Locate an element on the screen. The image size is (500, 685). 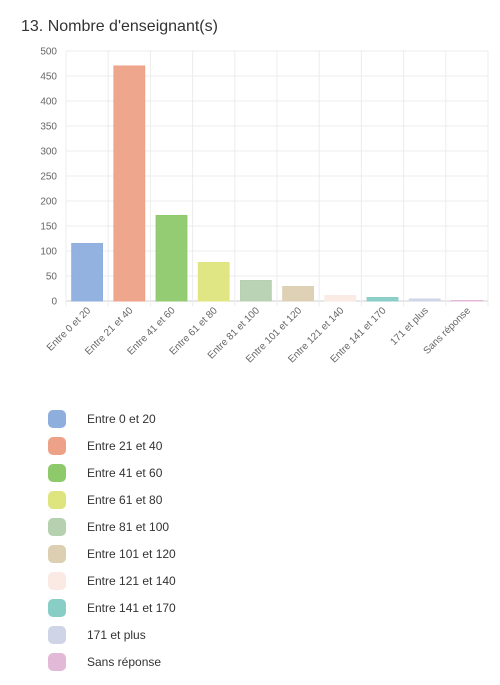
legend-item: Entre 21 et 40 is located at coordinates (112, 445).